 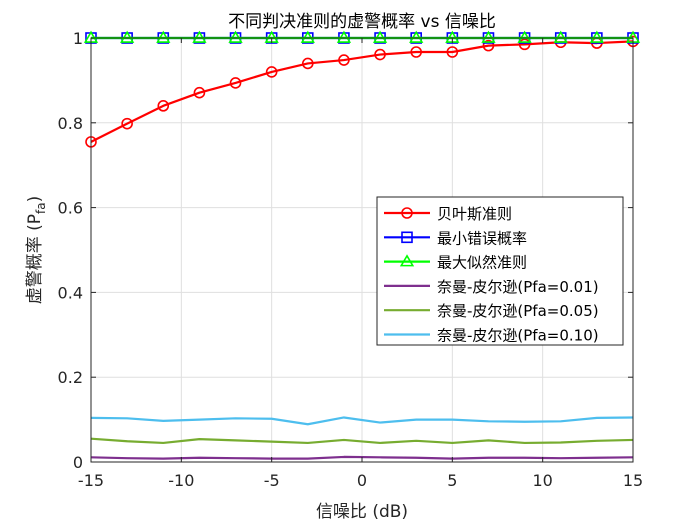 What do you see at coordinates (91, 480) in the screenshot?
I see `x-tick-label: -15` at bounding box center [91, 480].